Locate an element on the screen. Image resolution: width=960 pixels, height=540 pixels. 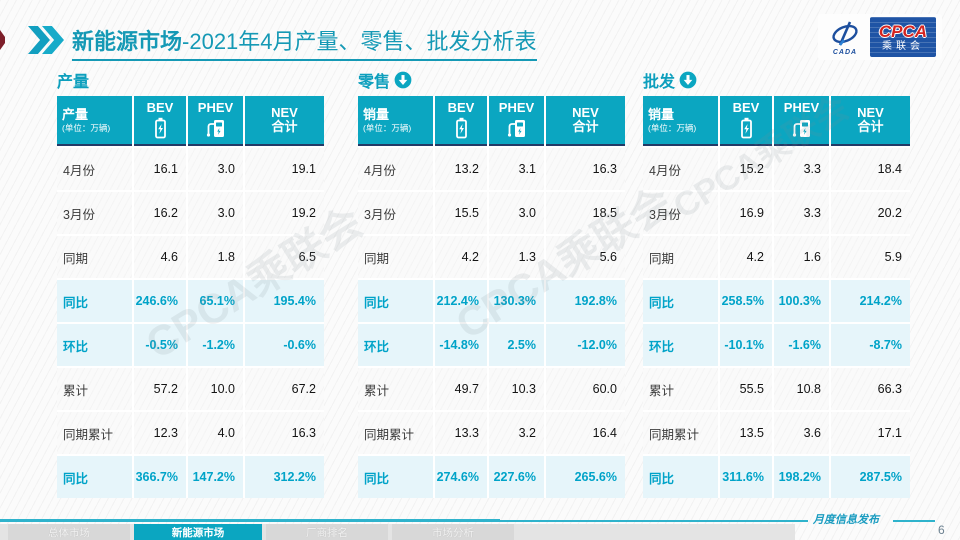
down-arrow-circle-icon is located at coordinates (688, 80).